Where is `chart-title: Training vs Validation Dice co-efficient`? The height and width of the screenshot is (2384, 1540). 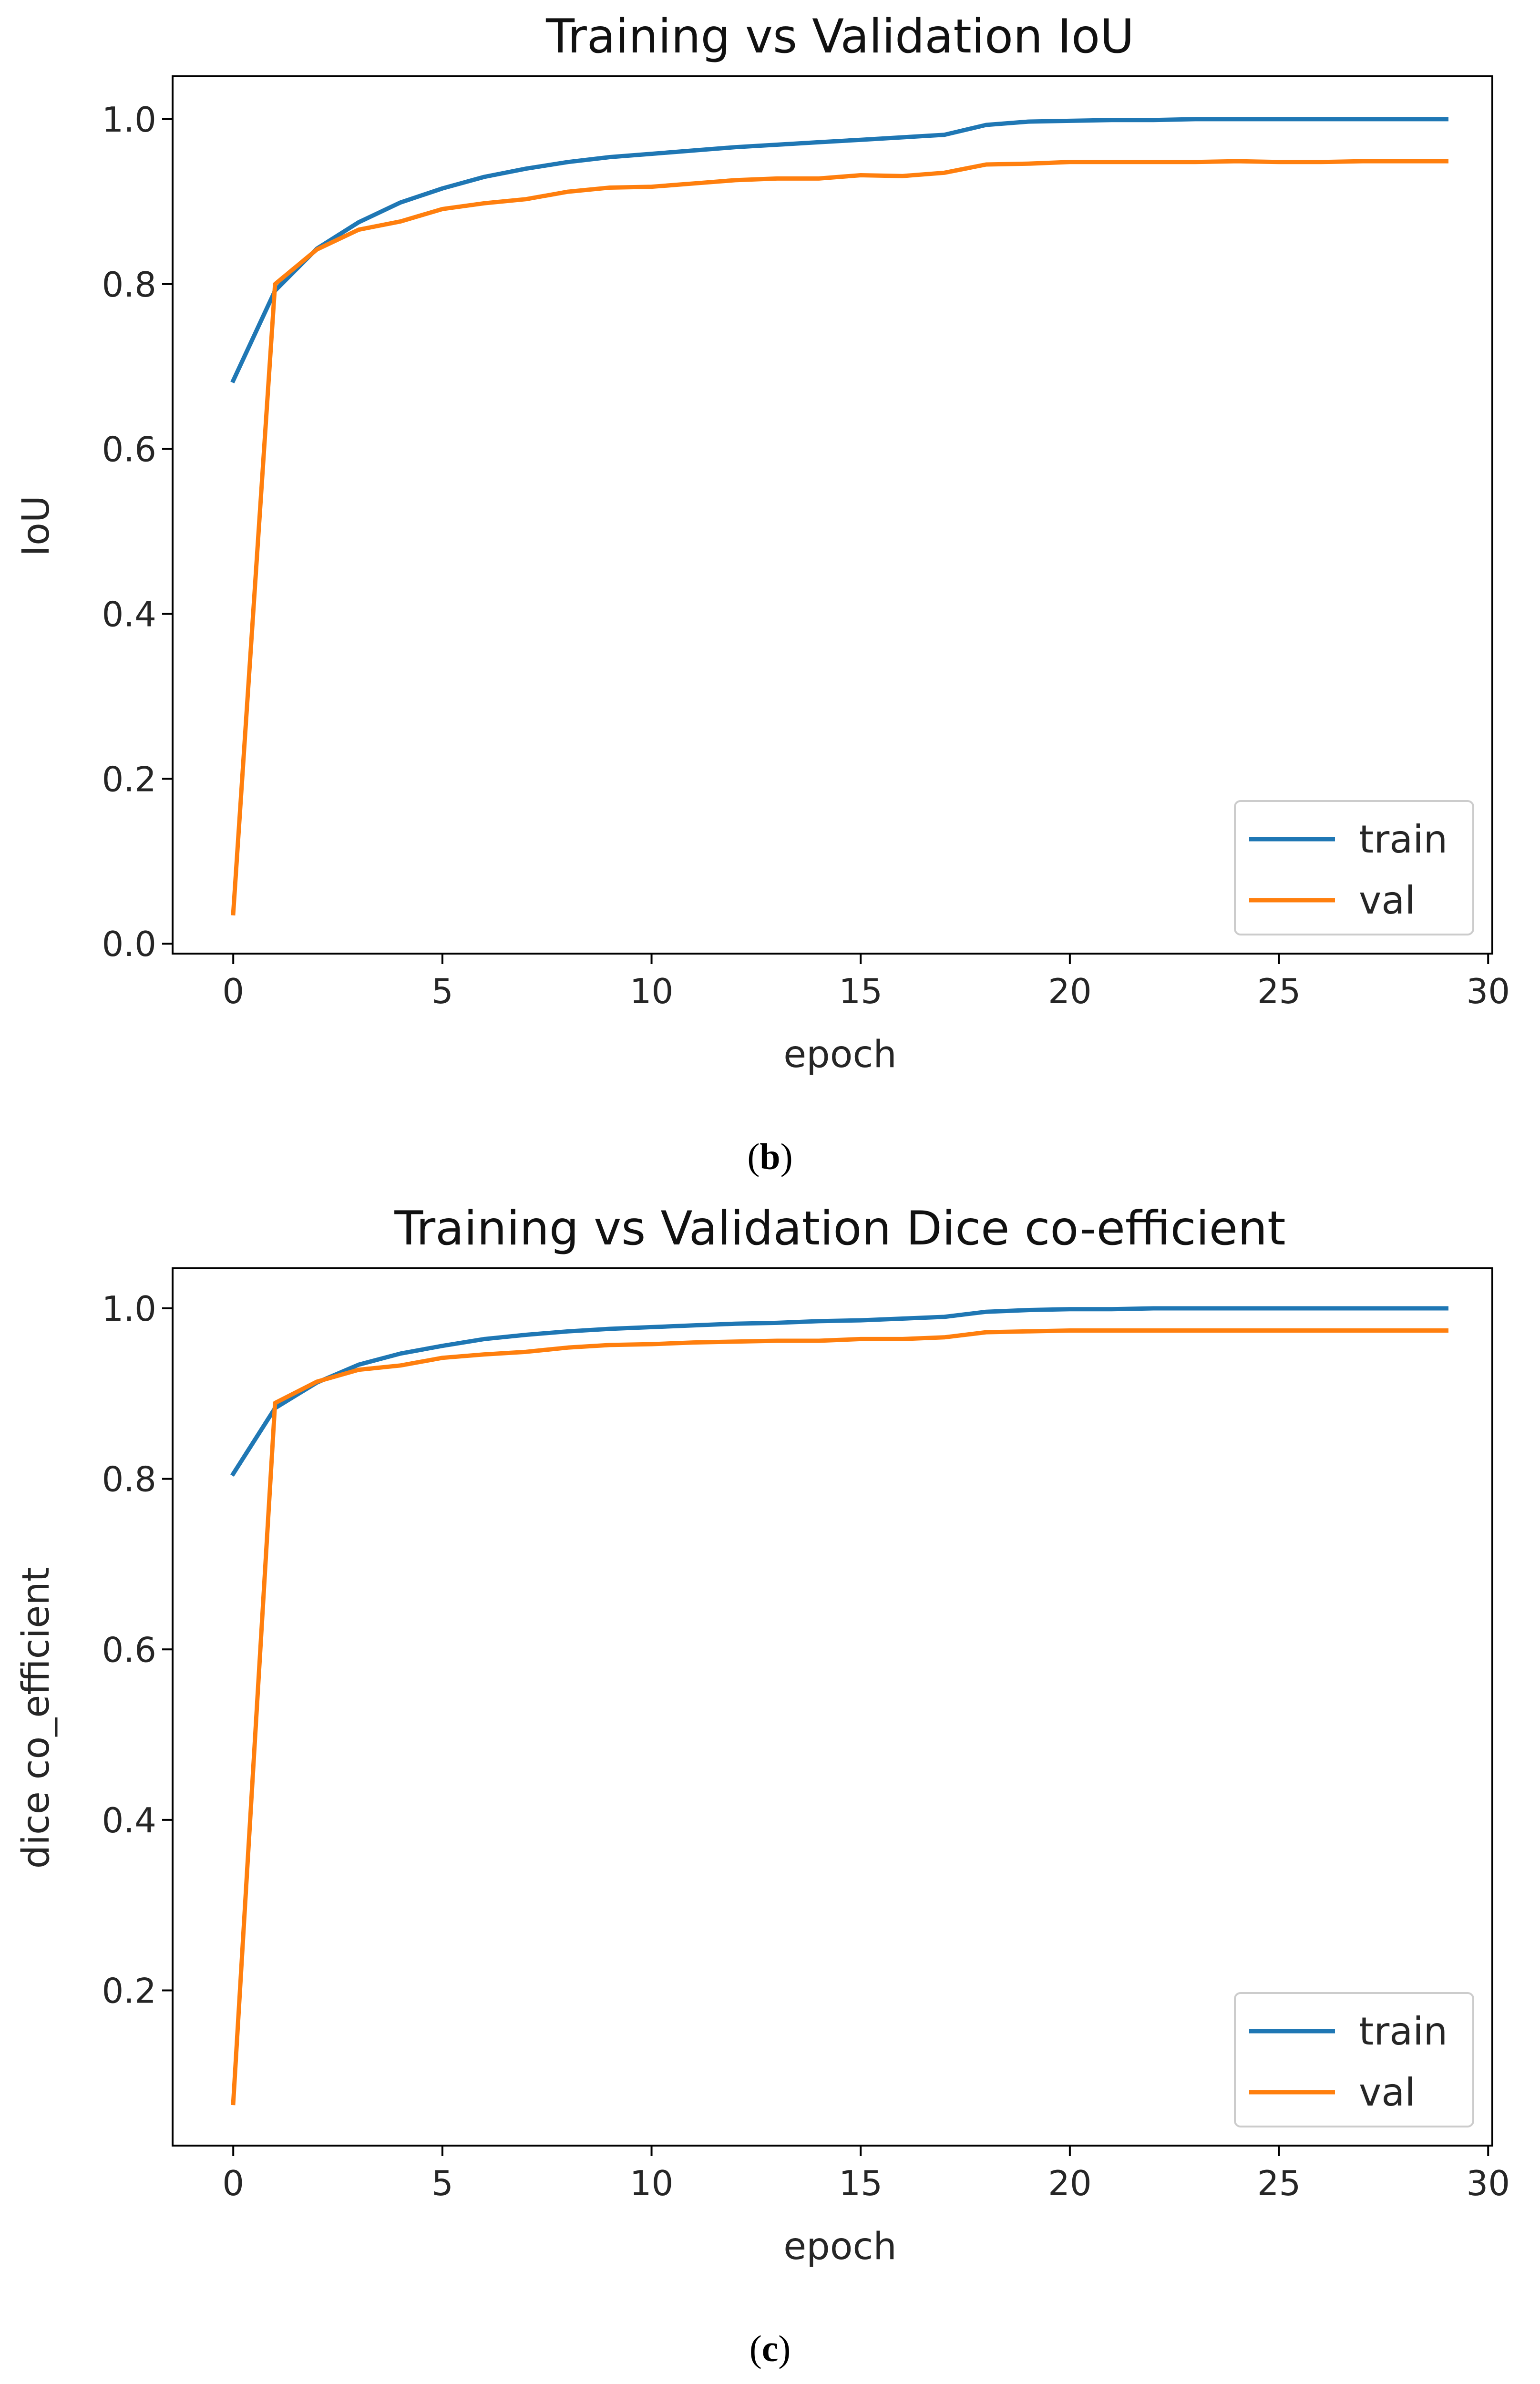 chart-title: Training vs Validation Dice co-efficient is located at coordinates (839, 1229).